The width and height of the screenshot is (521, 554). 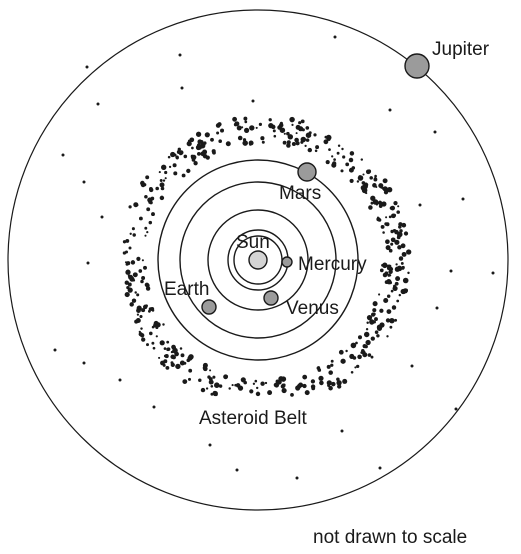 What do you see at coordinates (253, 242) in the screenshot?
I see `sun-label: Sun` at bounding box center [253, 242].